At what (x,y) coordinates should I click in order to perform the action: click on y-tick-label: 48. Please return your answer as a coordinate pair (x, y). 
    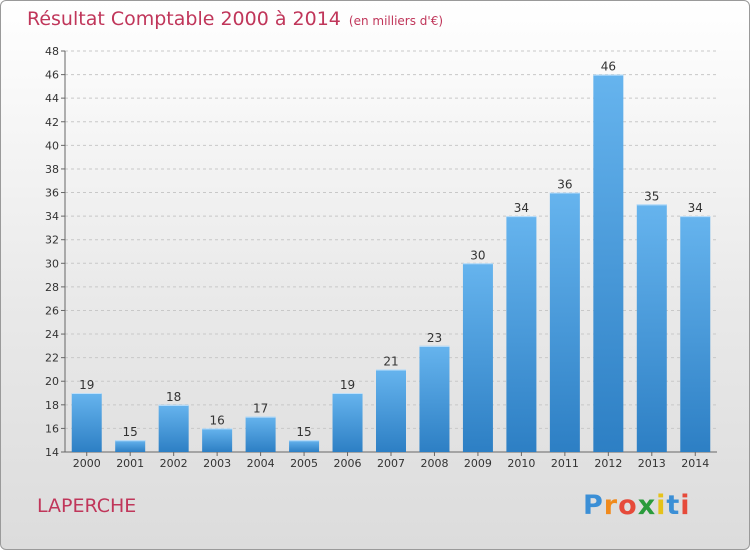
    Looking at the image, I should click on (52, 51).